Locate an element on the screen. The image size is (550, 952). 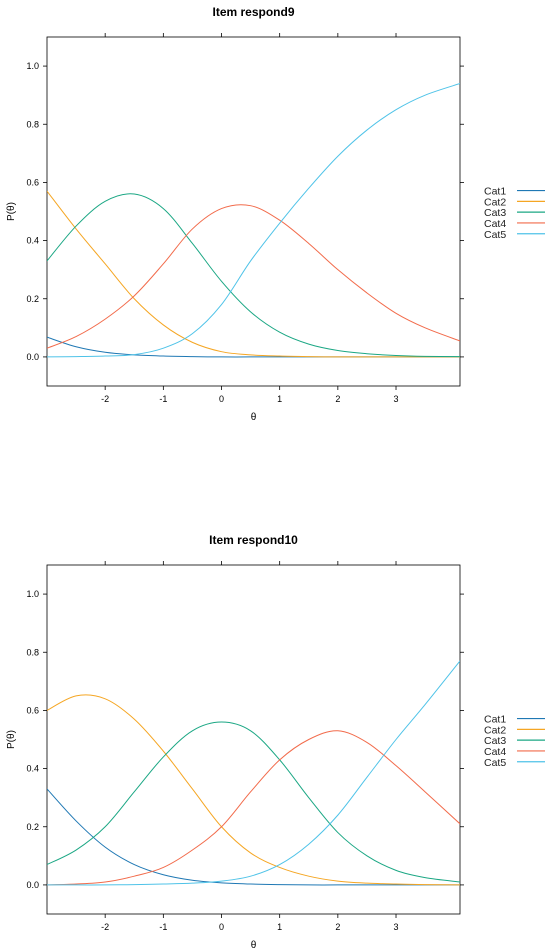
chart-title: Item respond10 is located at coordinates (253, 540).